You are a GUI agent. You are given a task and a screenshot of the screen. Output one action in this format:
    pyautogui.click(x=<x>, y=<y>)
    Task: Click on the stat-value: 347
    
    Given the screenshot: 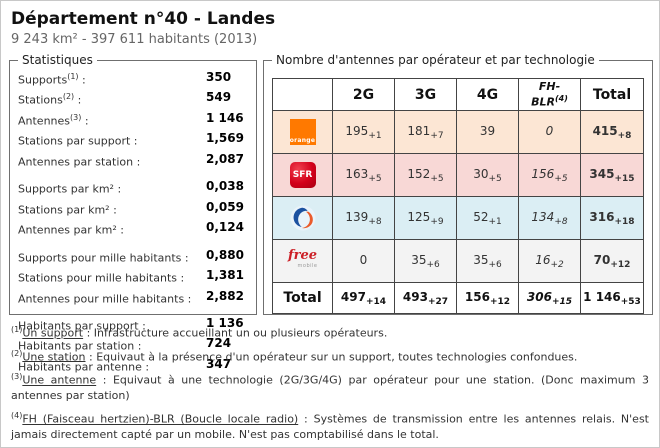 What is the action you would take?
    pyautogui.click(x=219, y=363)
    